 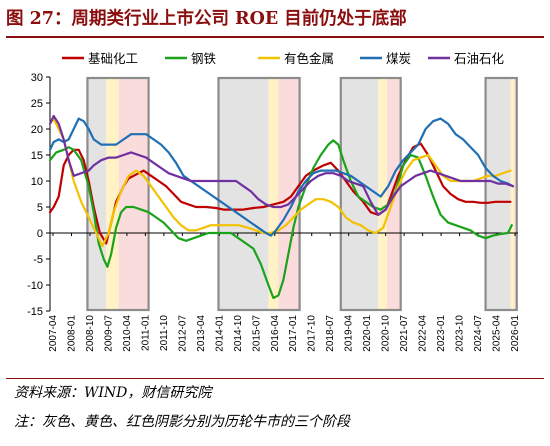 I want to click on legend-label-2: 钢铁, so click(x=204, y=58).